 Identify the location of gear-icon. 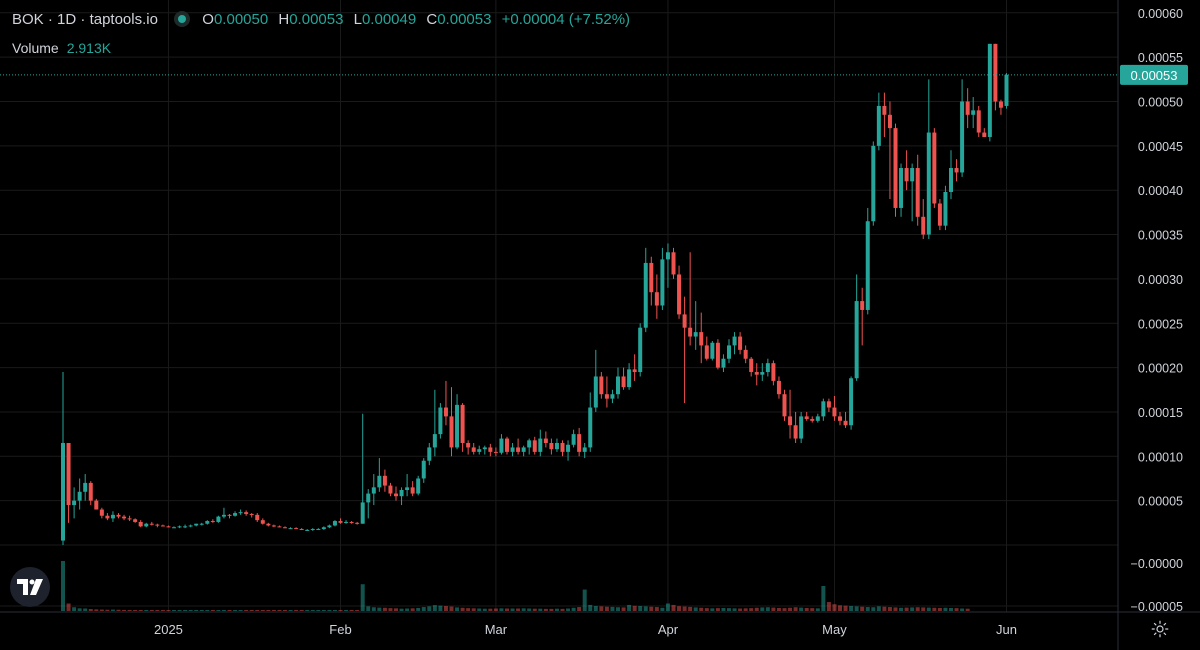
(1160, 629).